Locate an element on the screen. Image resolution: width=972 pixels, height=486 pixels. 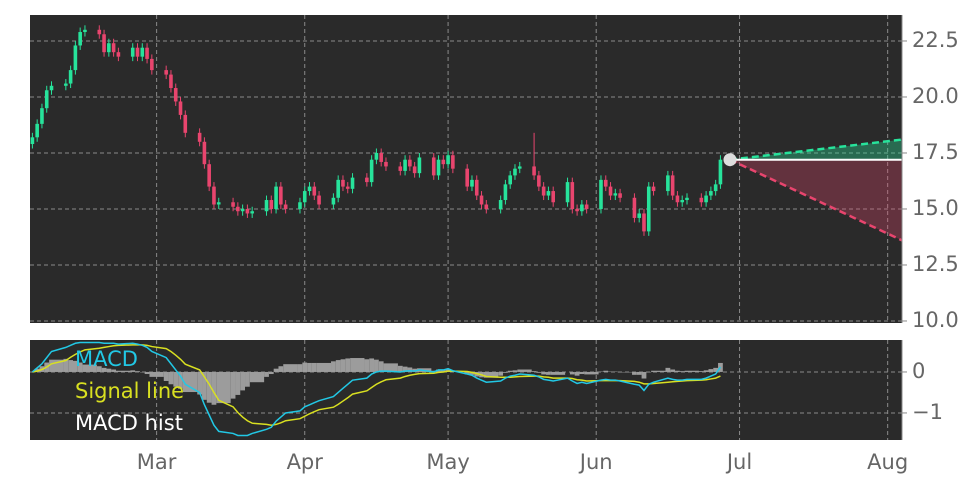
legend-entry: MACD hist is located at coordinates (129, 423).